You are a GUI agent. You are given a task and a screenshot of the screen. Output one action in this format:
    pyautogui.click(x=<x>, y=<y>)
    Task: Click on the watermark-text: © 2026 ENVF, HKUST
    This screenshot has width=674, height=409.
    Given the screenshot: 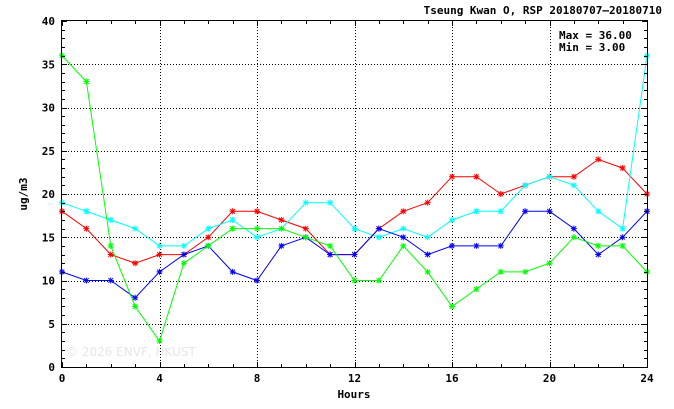 What is the action you would take?
    pyautogui.click(x=131, y=352)
    